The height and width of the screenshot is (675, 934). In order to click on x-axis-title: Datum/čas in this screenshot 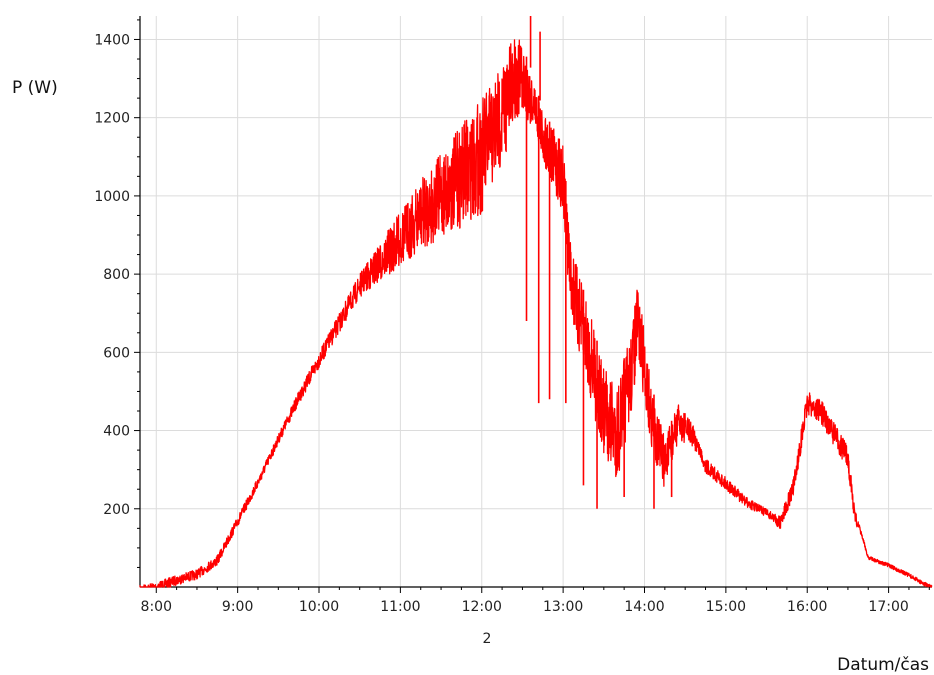, I will do `click(883, 665)`.